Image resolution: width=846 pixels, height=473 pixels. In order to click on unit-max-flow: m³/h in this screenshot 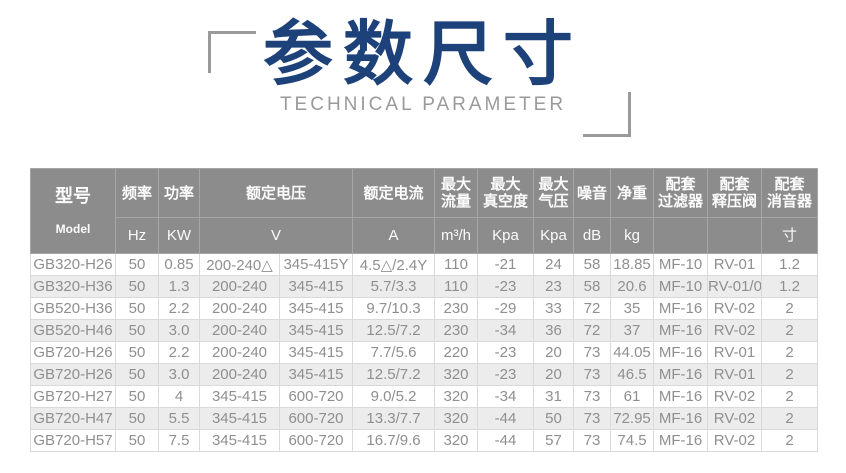, I will do `click(456, 235)`.